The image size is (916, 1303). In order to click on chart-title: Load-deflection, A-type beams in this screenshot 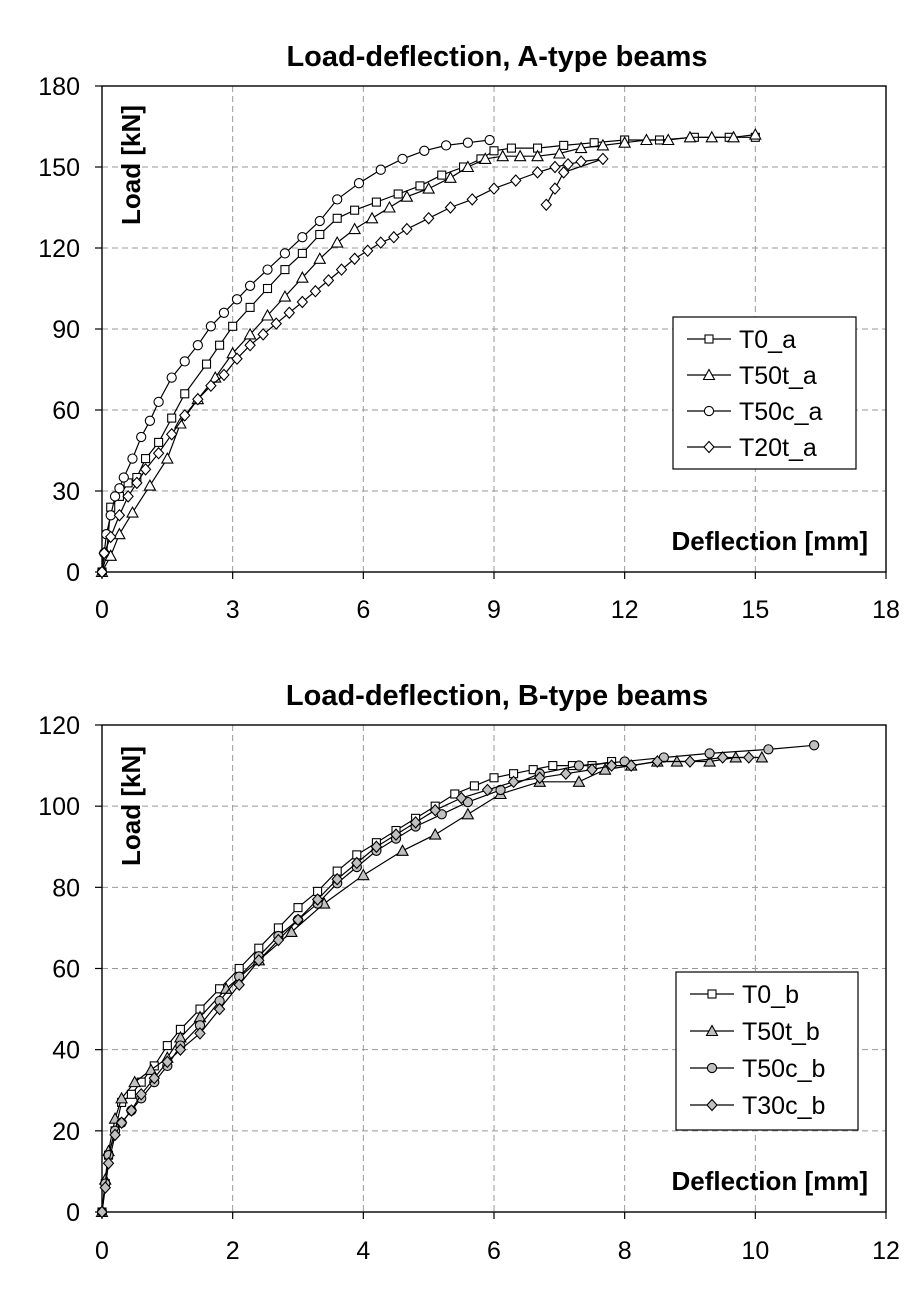, I will do `click(496, 57)`.